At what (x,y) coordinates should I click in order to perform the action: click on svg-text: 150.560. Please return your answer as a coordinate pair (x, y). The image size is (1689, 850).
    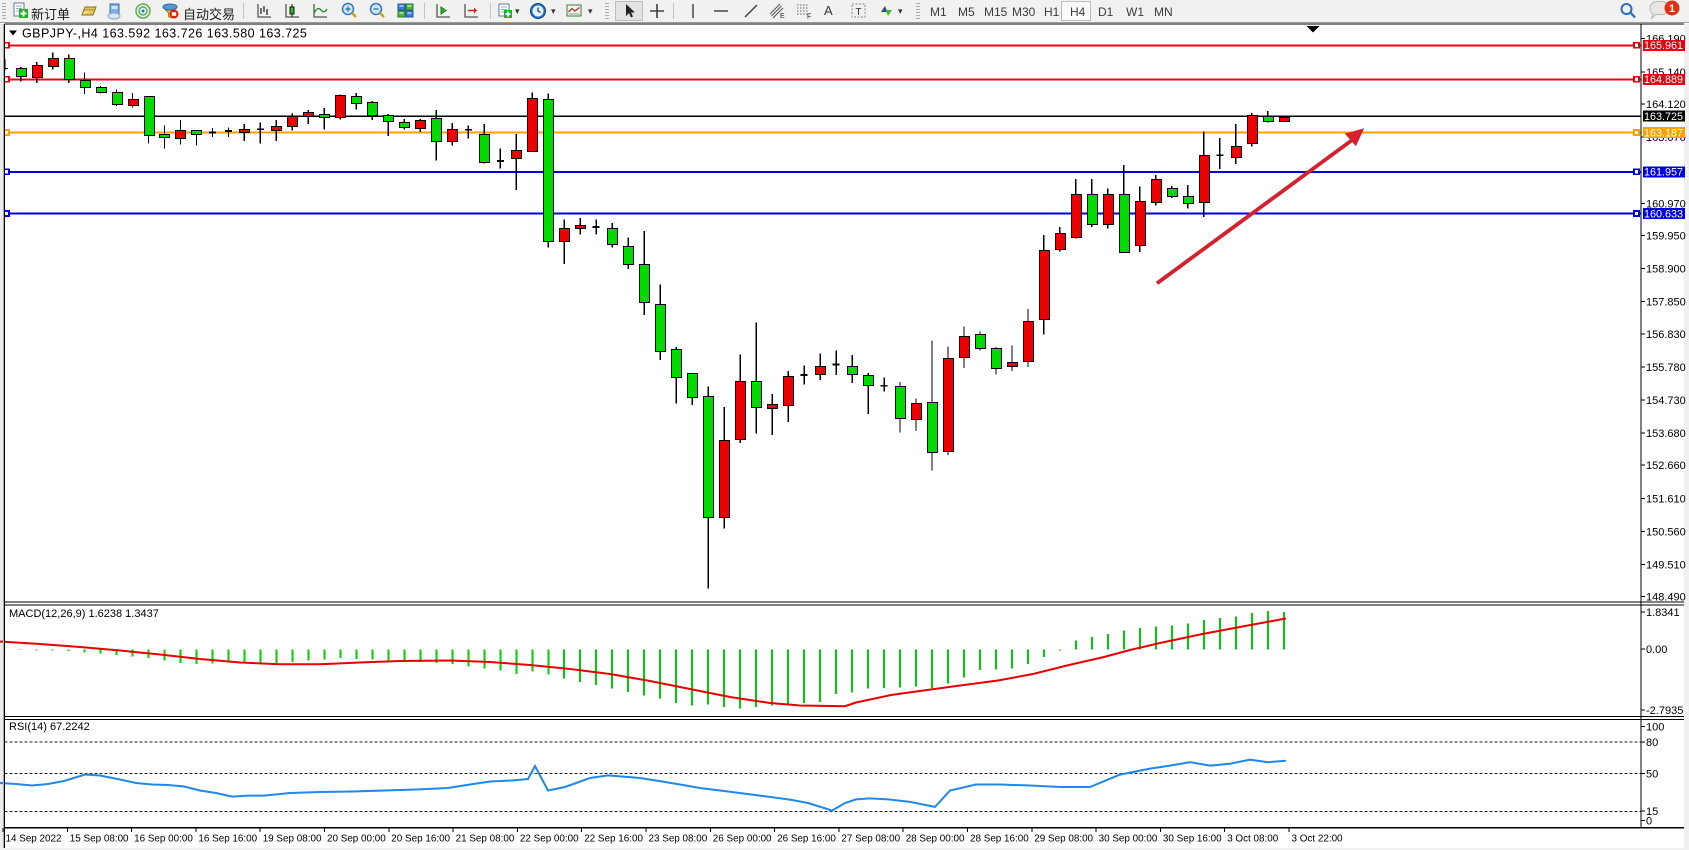
    Looking at the image, I should click on (1666, 532).